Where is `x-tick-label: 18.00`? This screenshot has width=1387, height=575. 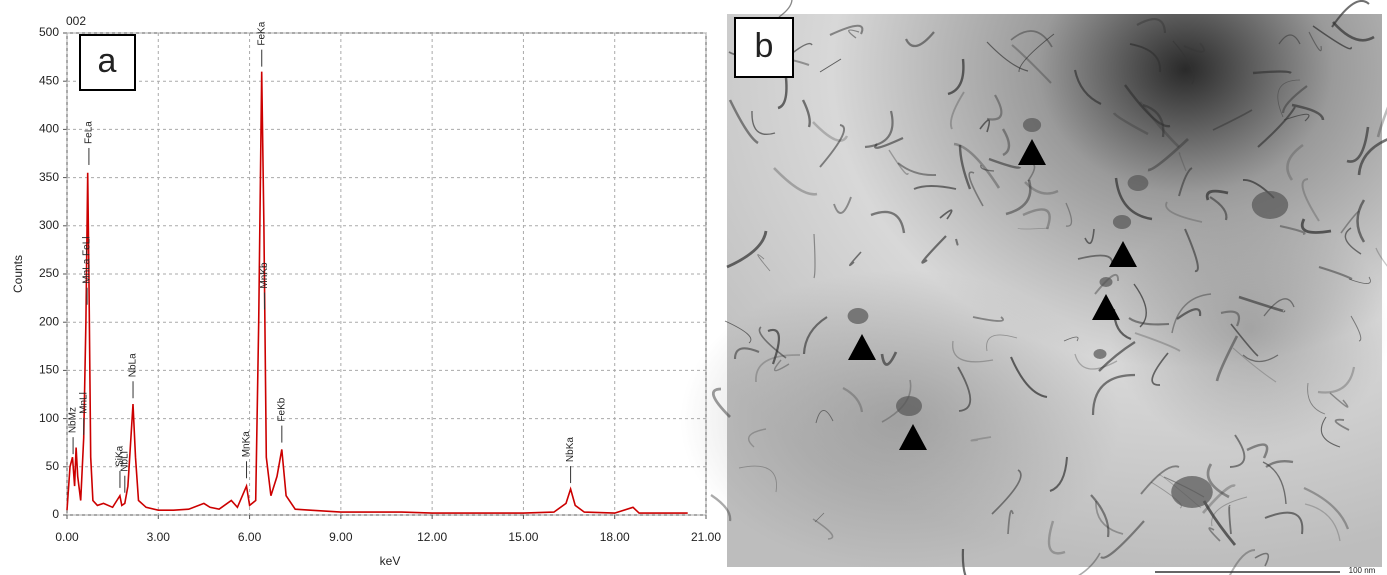
x-tick-label: 18.00 is located at coordinates (615, 537).